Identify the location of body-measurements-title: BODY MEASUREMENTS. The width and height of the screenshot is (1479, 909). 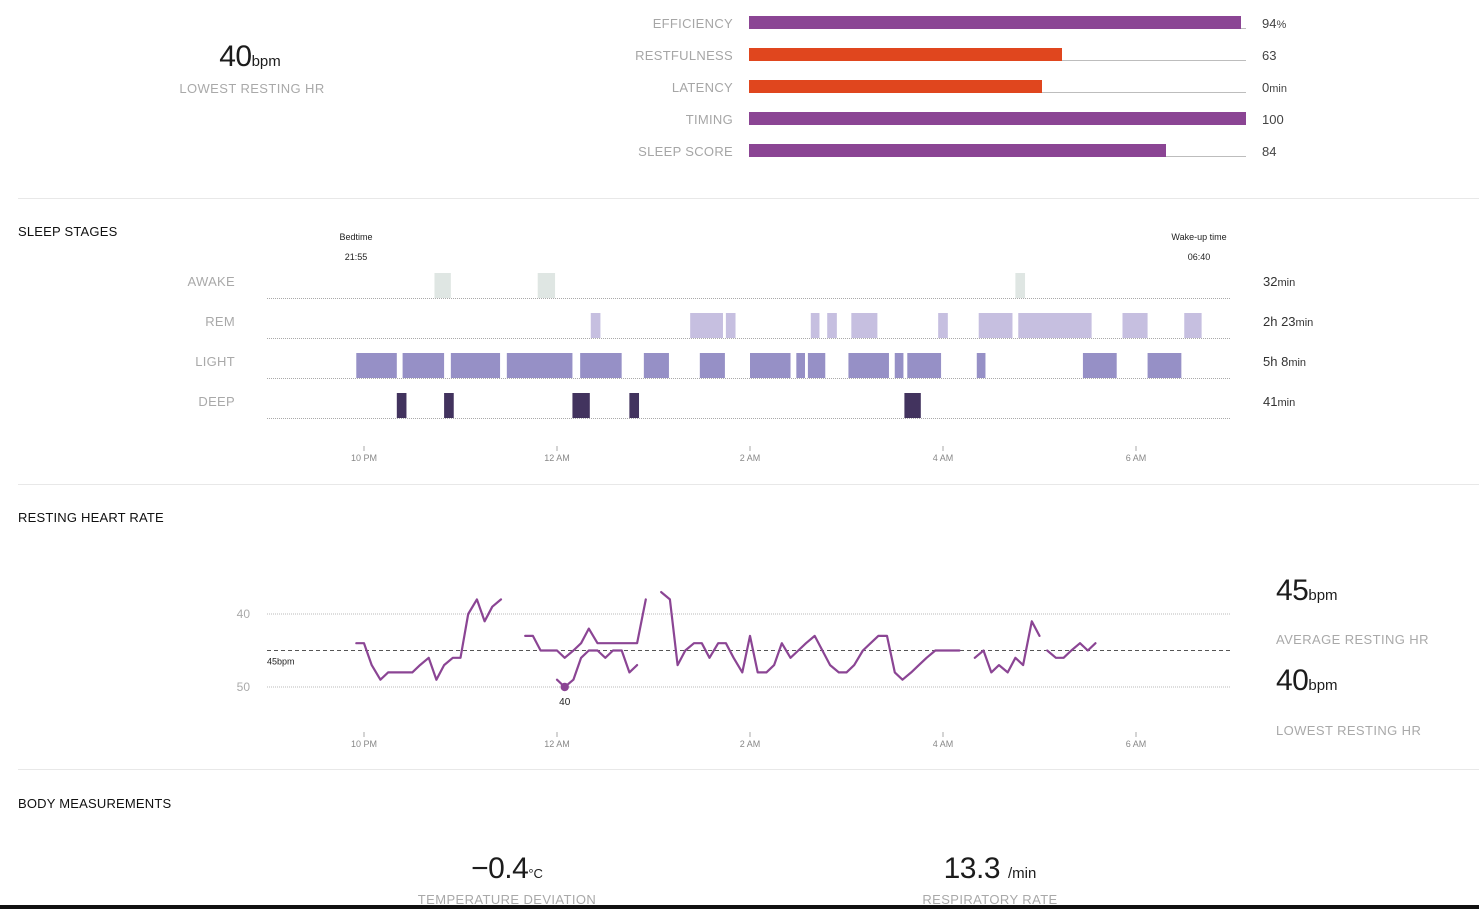
(95, 803).